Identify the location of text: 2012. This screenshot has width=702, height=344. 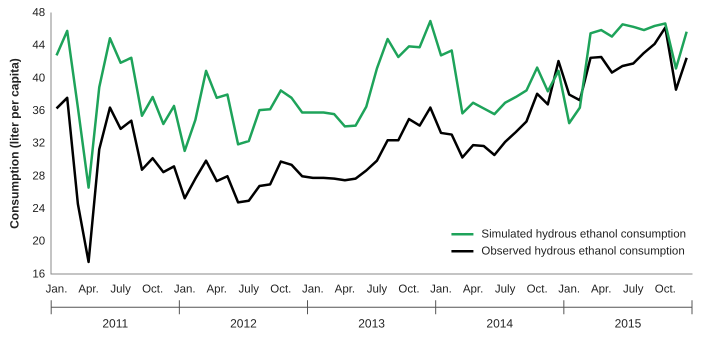
(244, 323).